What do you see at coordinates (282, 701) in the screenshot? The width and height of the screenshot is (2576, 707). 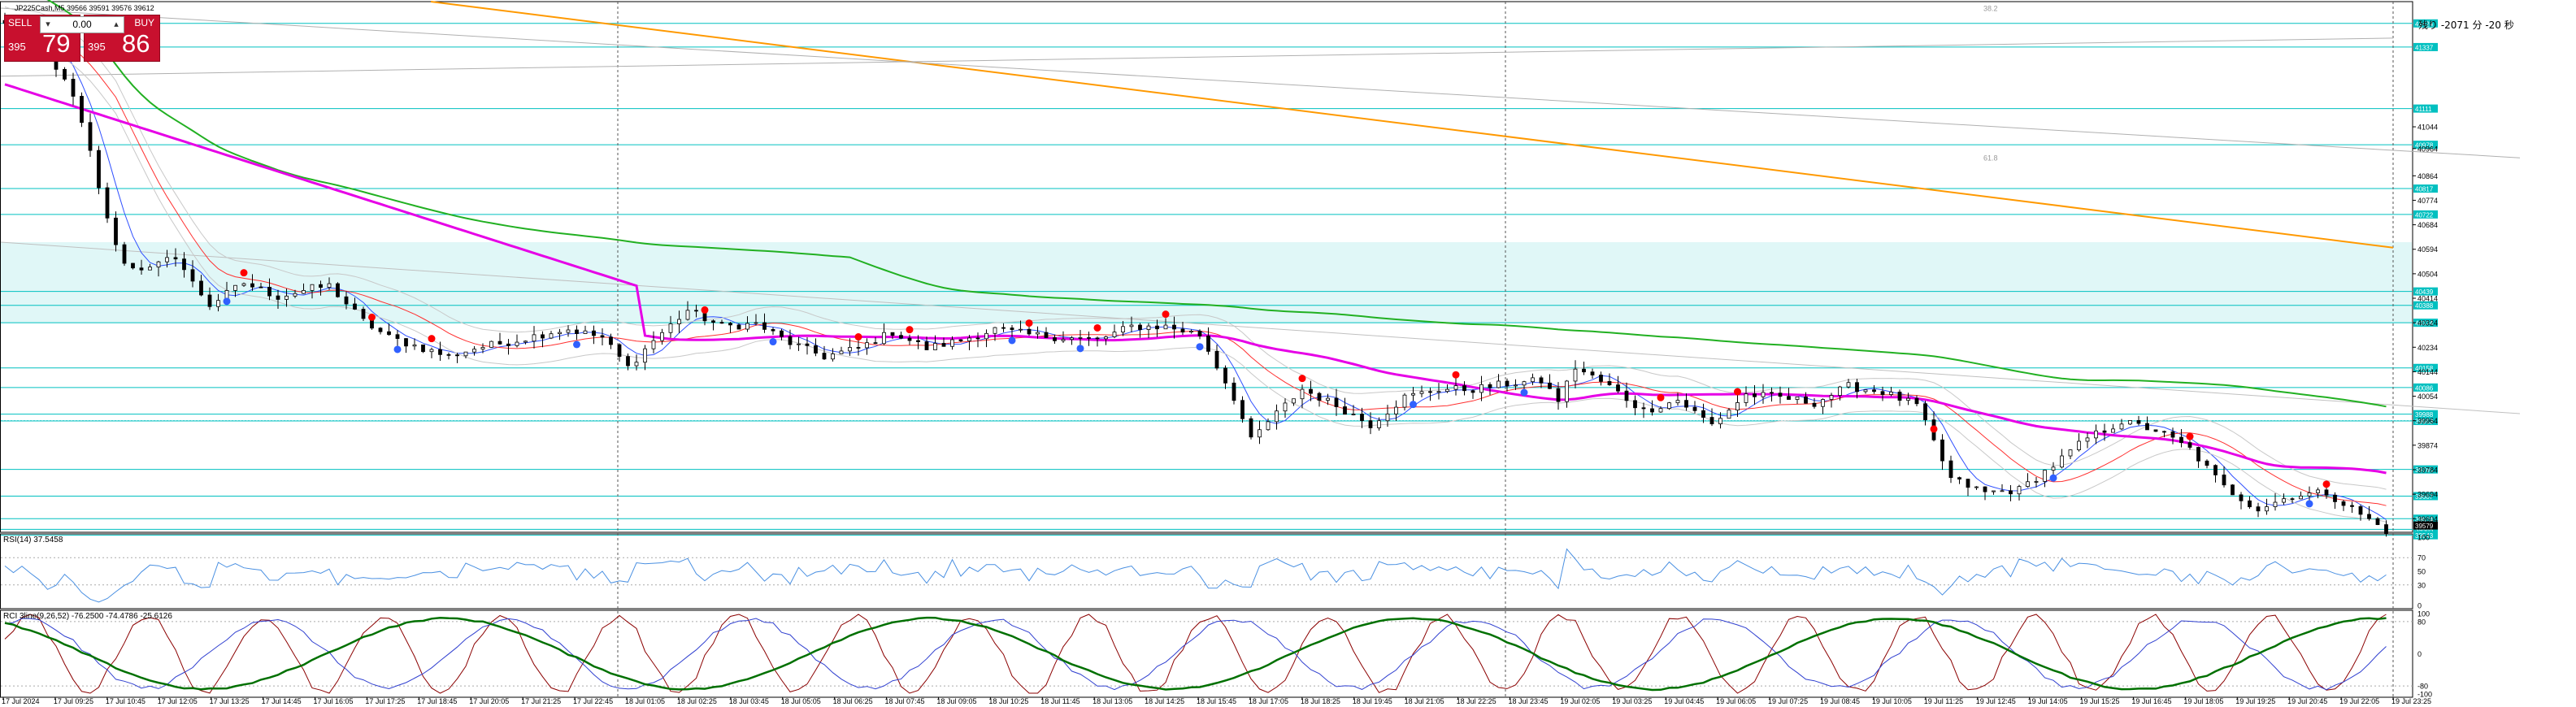 I see `time-label: 17 Jul 14:45` at bounding box center [282, 701].